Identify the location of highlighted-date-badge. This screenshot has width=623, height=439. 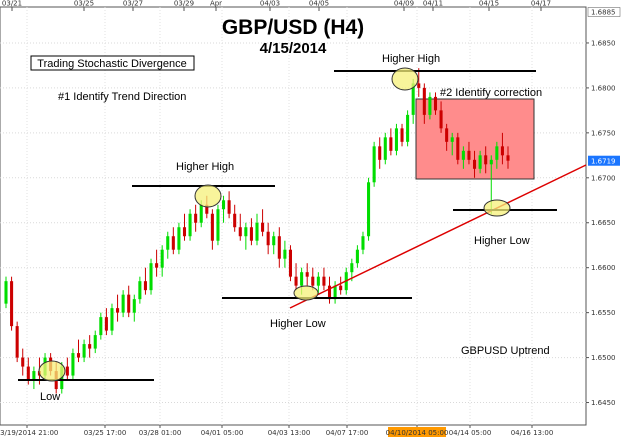
(417, 432).